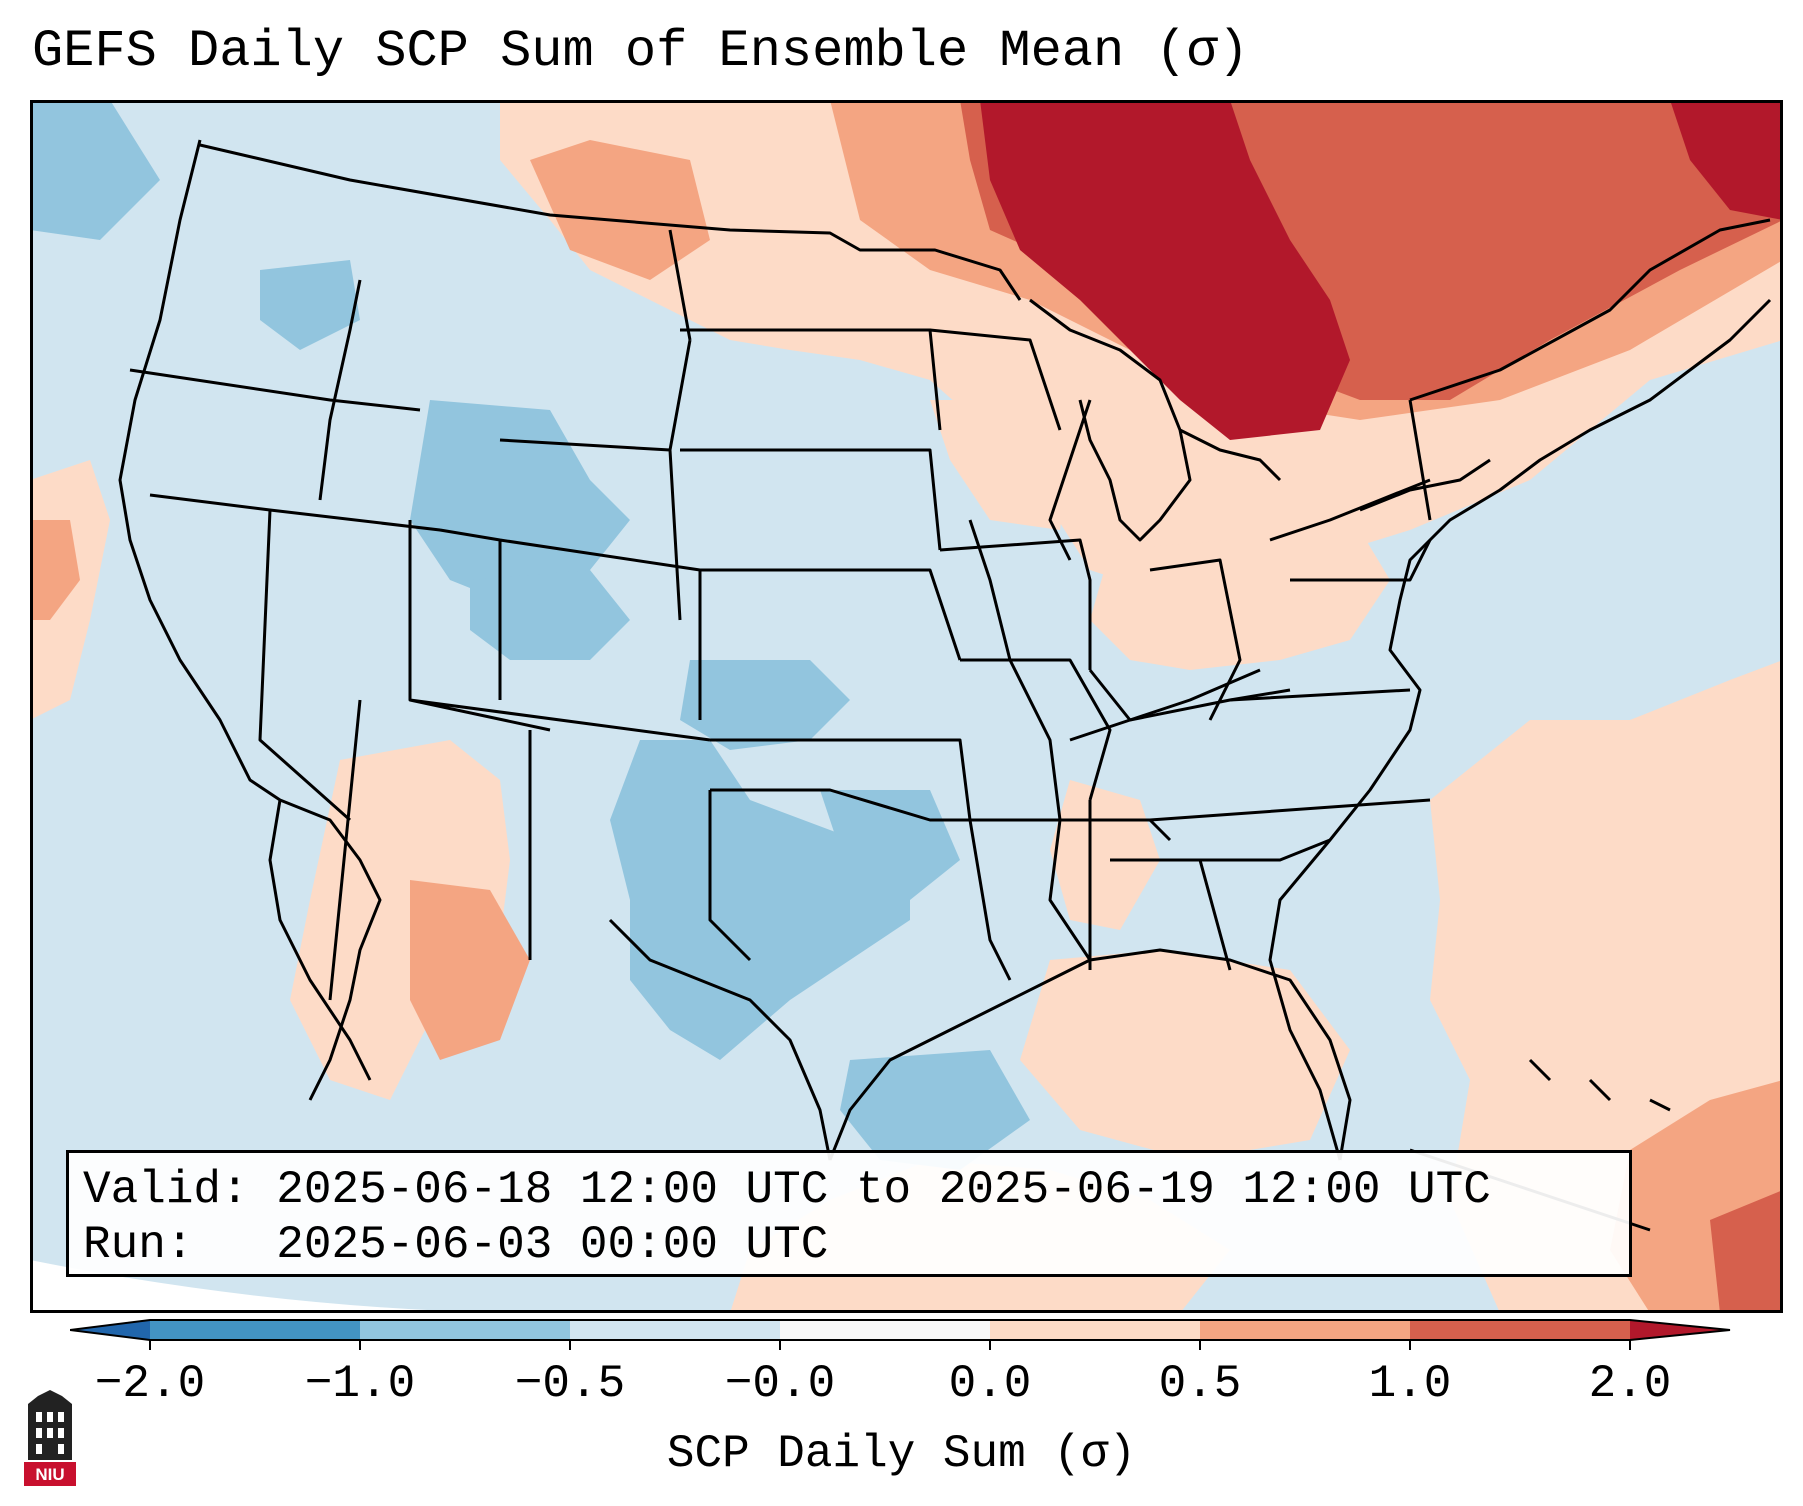 Image resolution: width=1803 pixels, height=1506 pixels. Describe the element at coordinates (640, 51) in the screenshot. I see `chart-title: GEFS Daily SCP Sum of Ensemble Mean (σ)` at that location.